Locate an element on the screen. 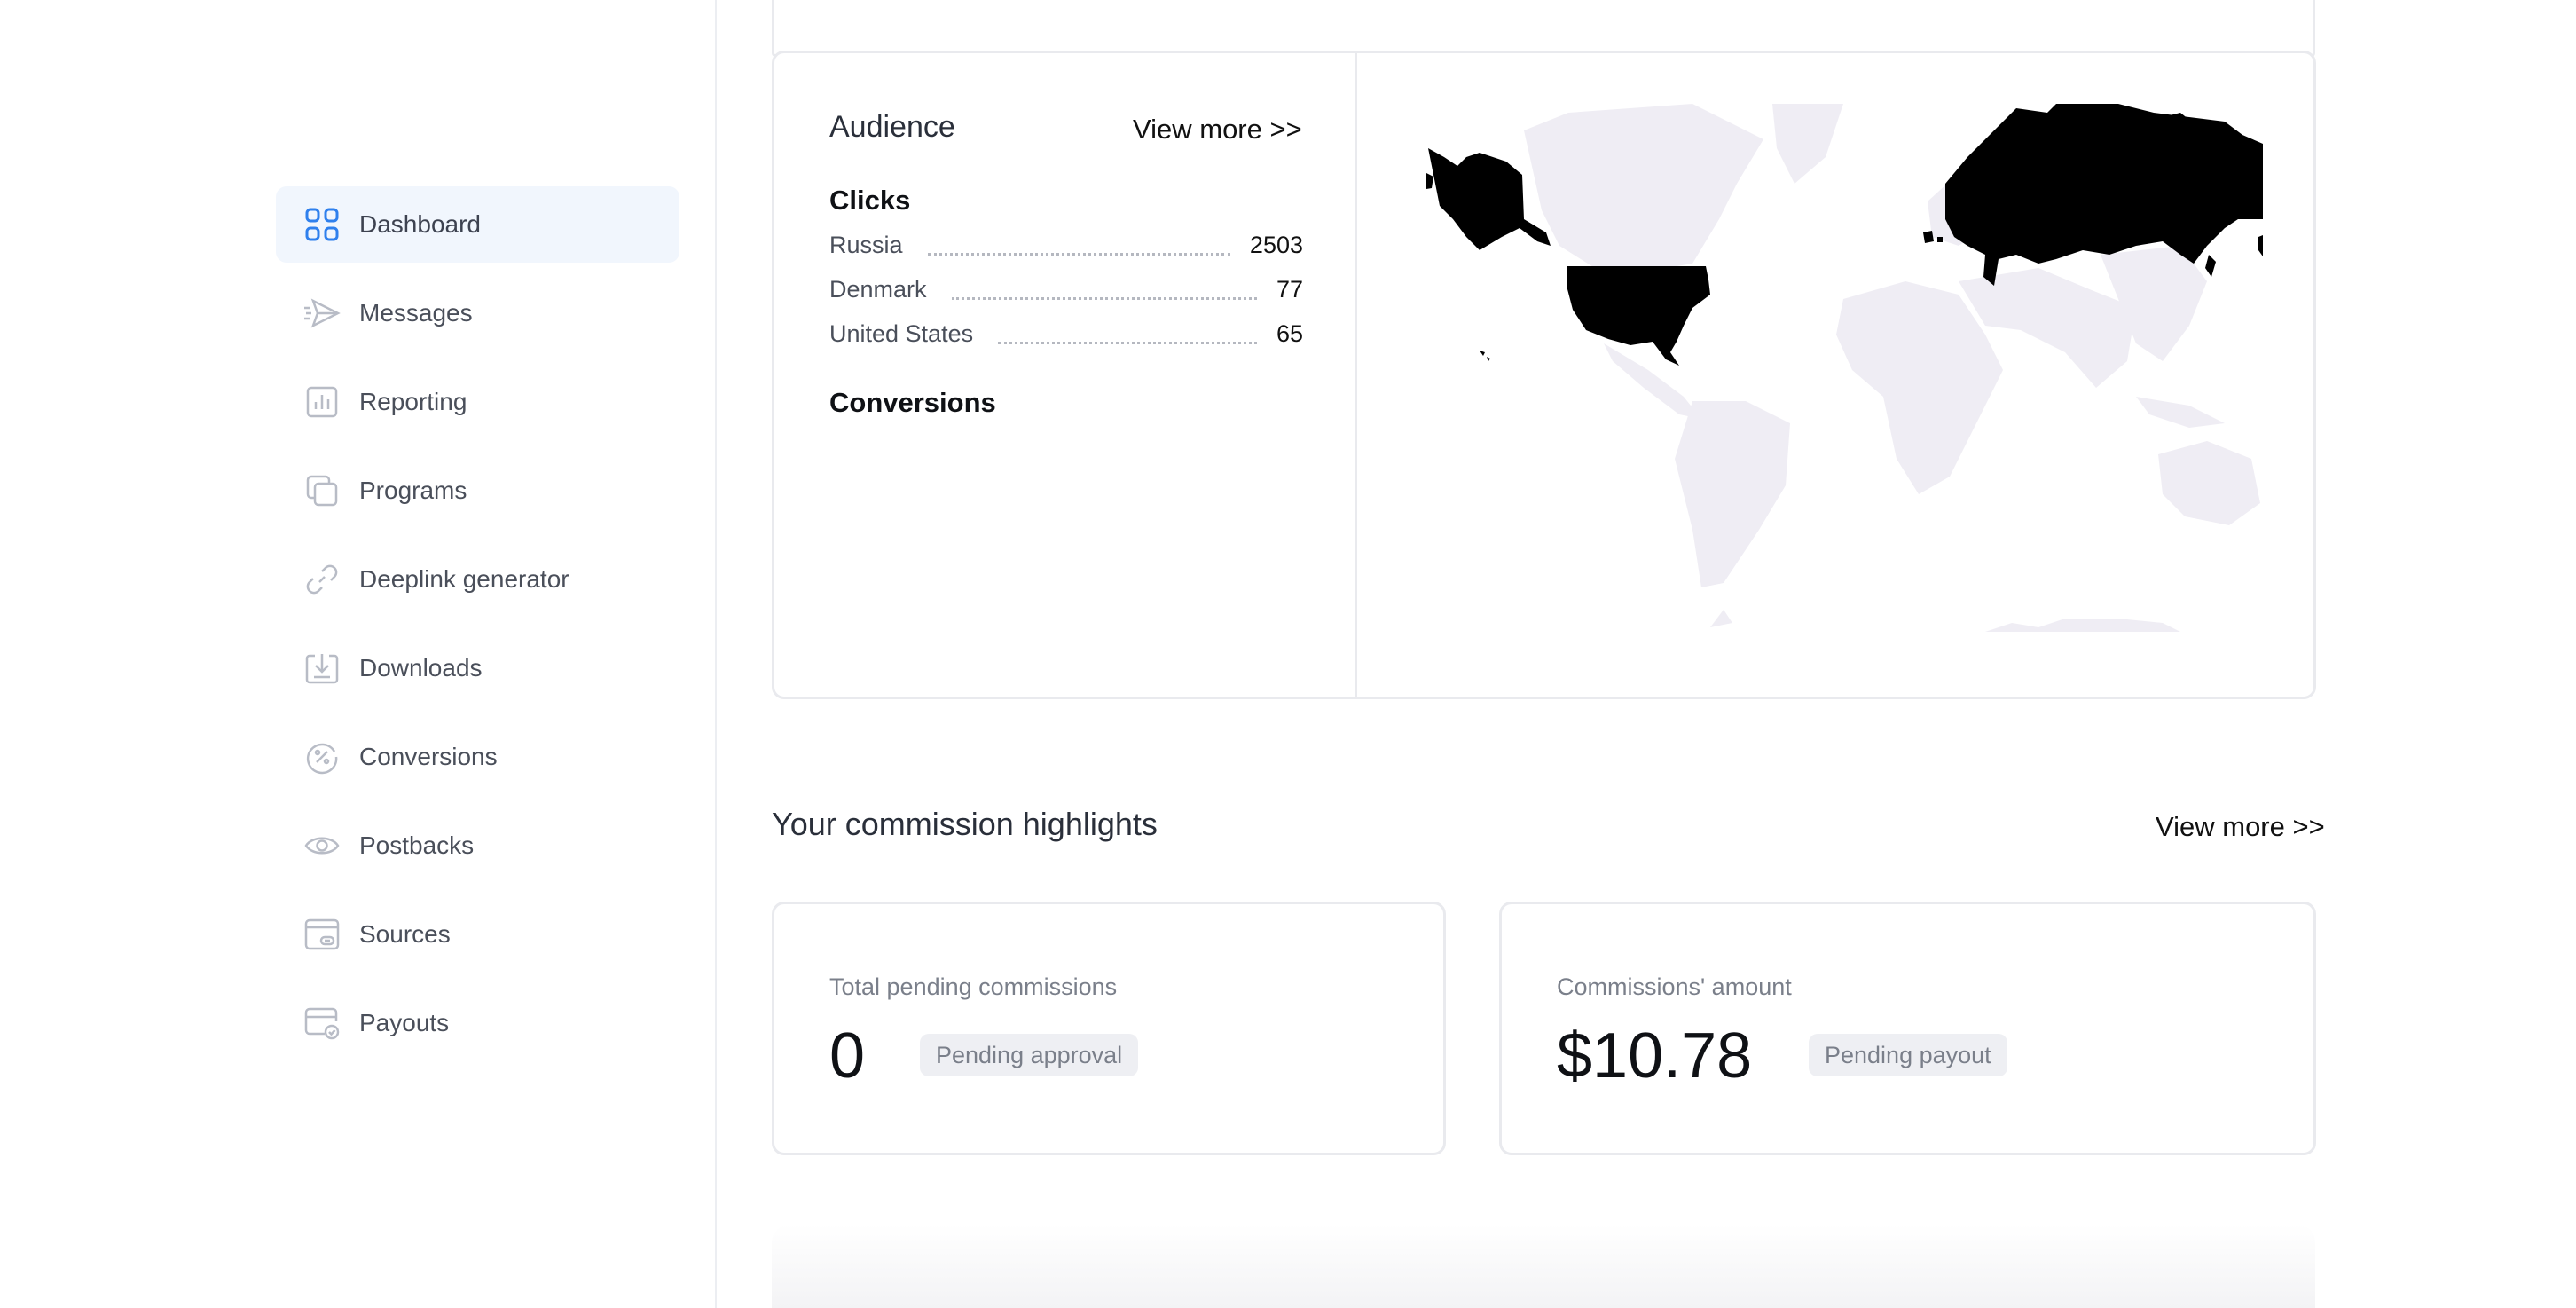 This screenshot has height=1308, width=2576. previous-card is located at coordinates (1543, 28).